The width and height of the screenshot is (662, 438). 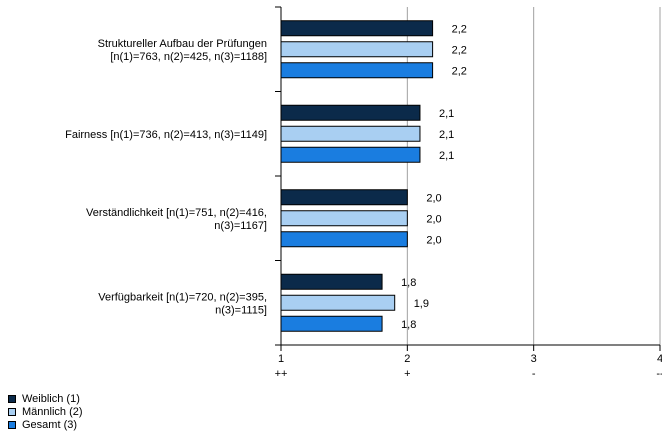 I want to click on category-label: Struktureller Aufbau der Prüfungen, so click(x=182, y=44).